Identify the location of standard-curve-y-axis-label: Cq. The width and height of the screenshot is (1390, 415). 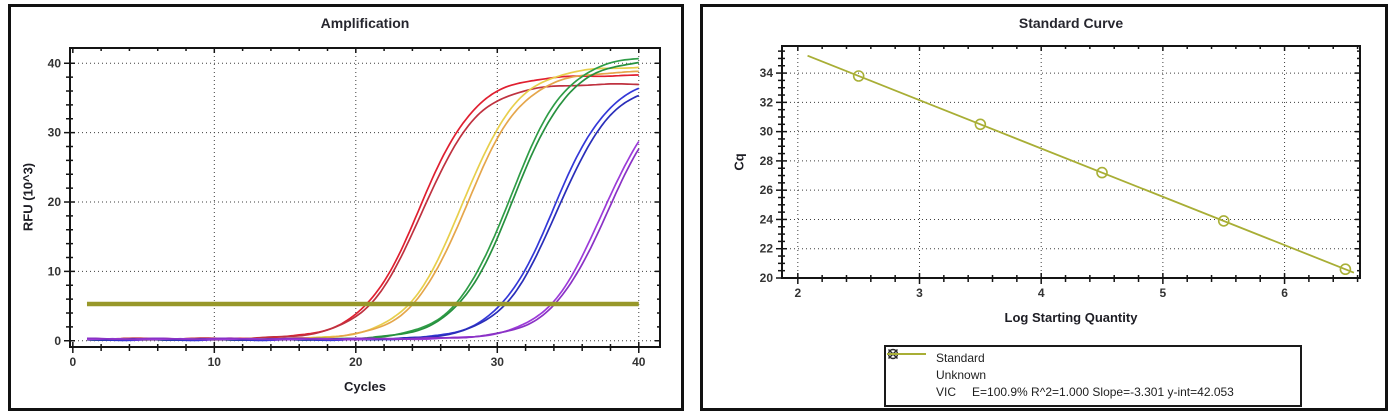
(739, 162).